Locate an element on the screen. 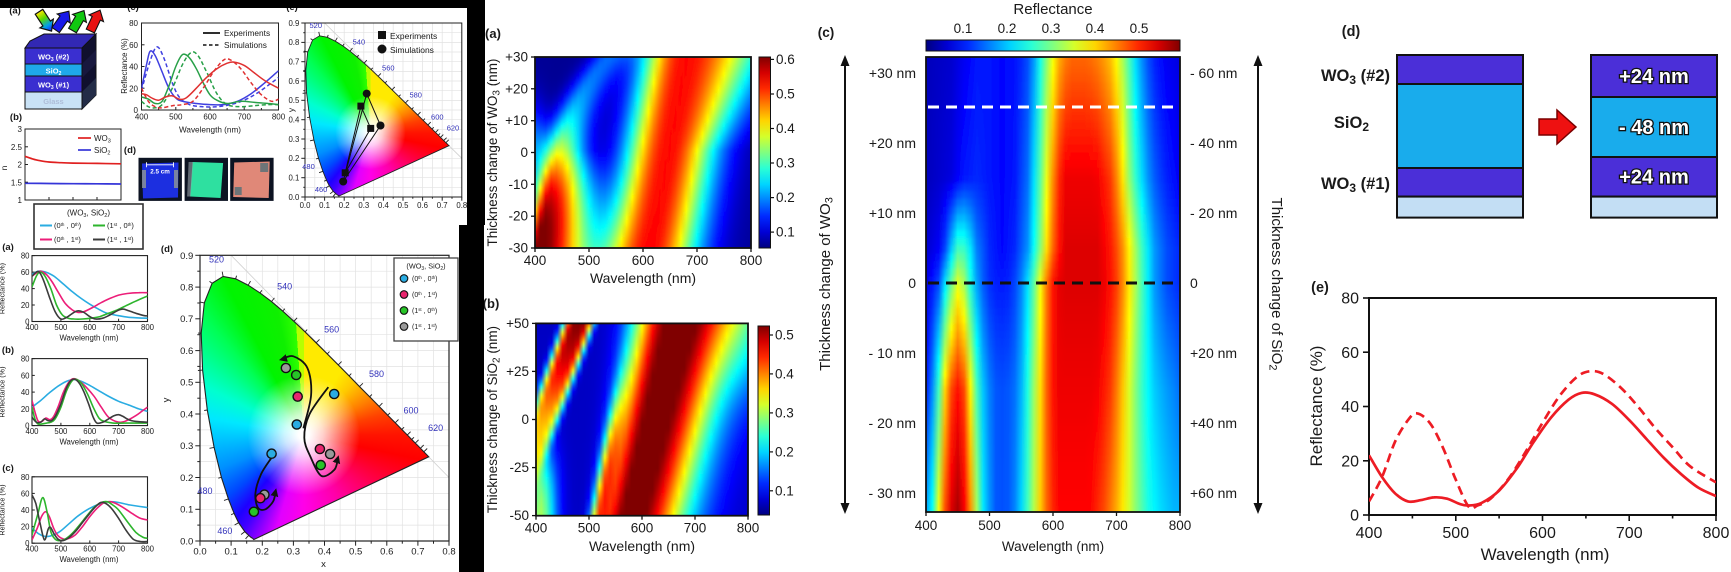  svg-text: +20 nm is located at coordinates (892, 143).